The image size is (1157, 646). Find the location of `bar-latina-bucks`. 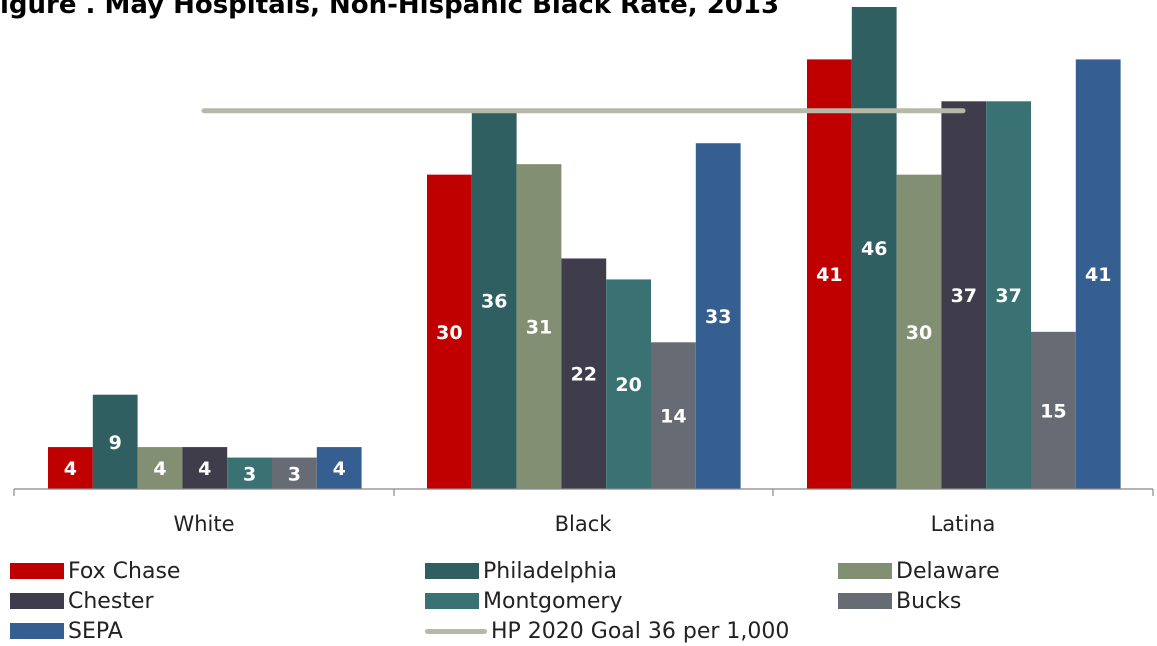

bar-latina-bucks is located at coordinates (1053, 410).